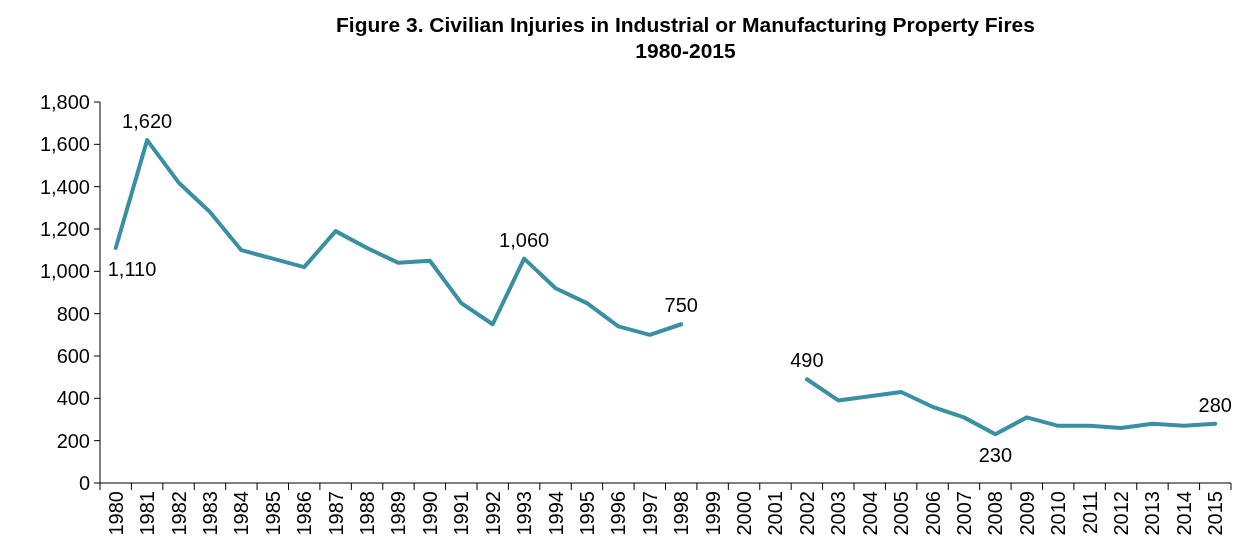 This screenshot has height=558, width=1243. What do you see at coordinates (775, 513) in the screenshot?
I see `x-tick-label: 2001` at bounding box center [775, 513].